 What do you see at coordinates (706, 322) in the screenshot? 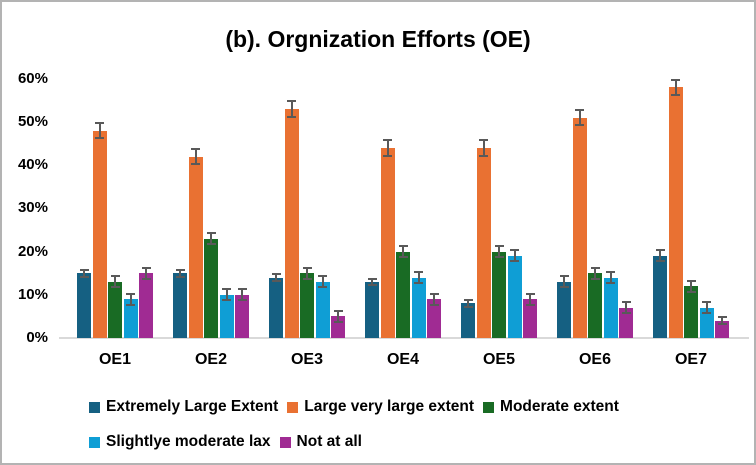
I see `bar-OE7-s4` at bounding box center [706, 322].